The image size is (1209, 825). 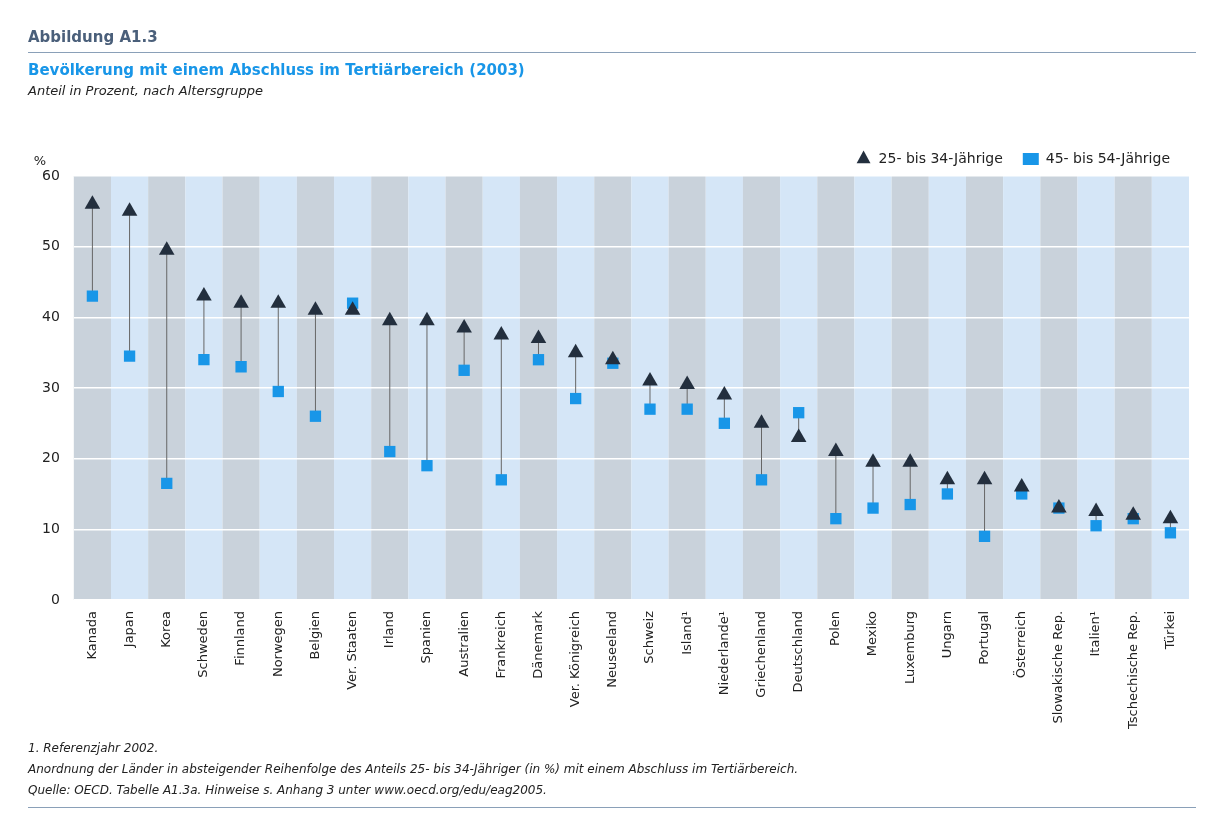 I want to click on x-tick-label: Schweiz, so click(x=649, y=637).